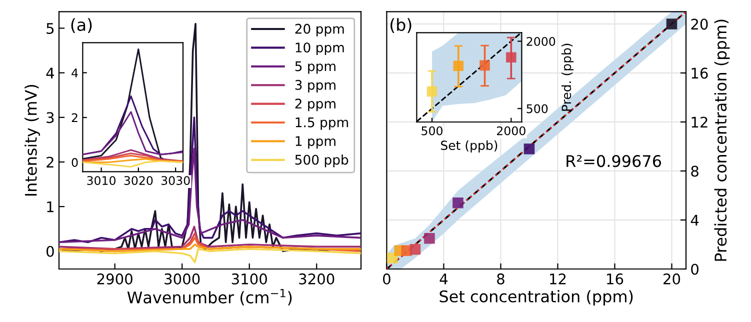 The width and height of the screenshot is (751, 322). I want to click on x-axis-title: Set (ppb), so click(469, 146).